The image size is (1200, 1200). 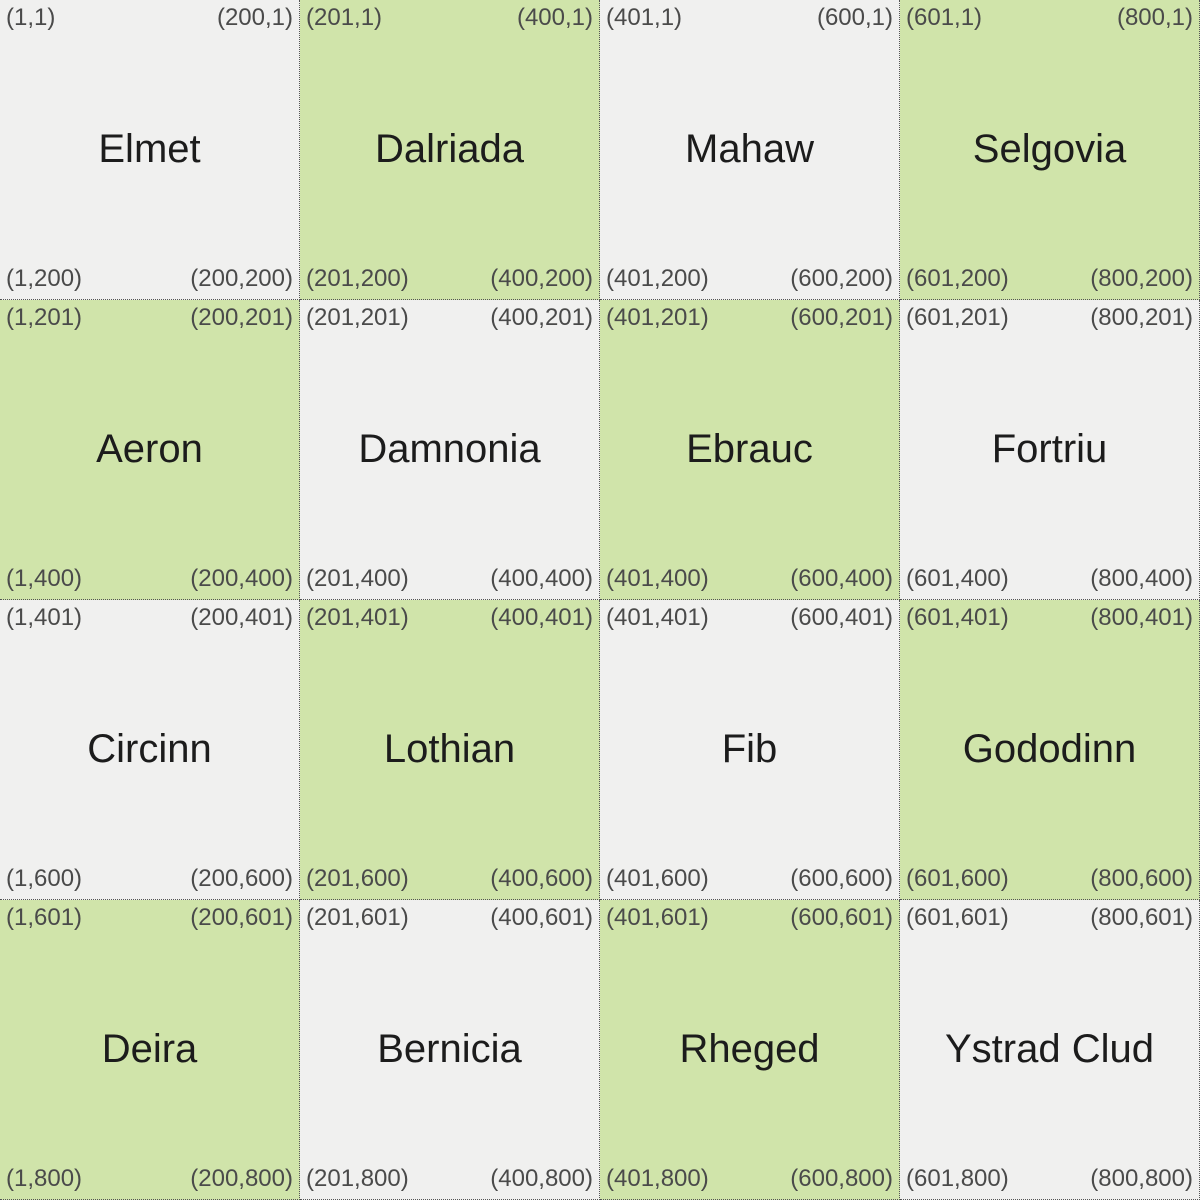 I want to click on coord-bottom-left: (601,600), so click(x=957, y=878).